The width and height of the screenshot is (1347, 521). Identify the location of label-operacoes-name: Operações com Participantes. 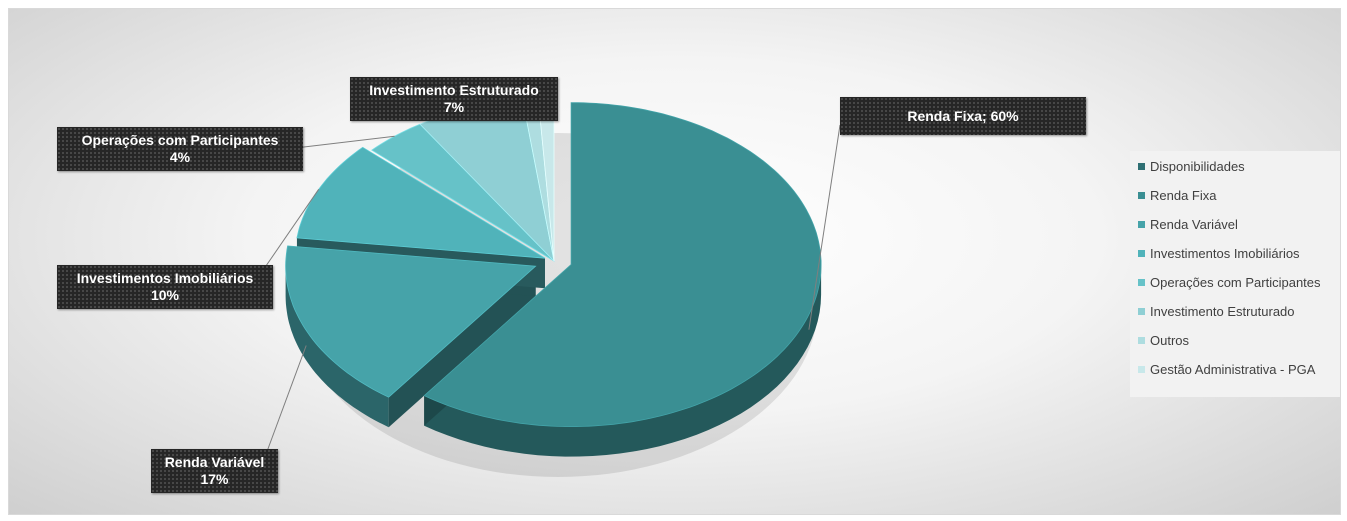
(180, 140).